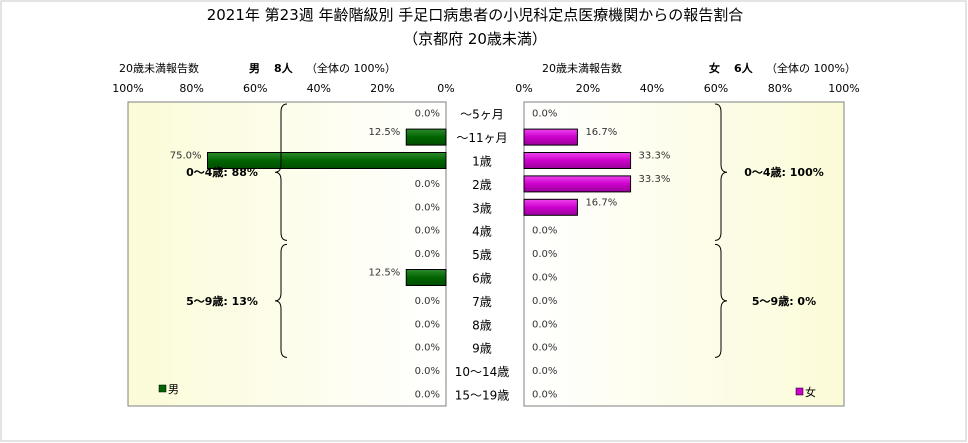 The width and height of the screenshot is (968, 443). What do you see at coordinates (780, 88) in the screenshot?
I see `female-tick-label: 80%` at bounding box center [780, 88].